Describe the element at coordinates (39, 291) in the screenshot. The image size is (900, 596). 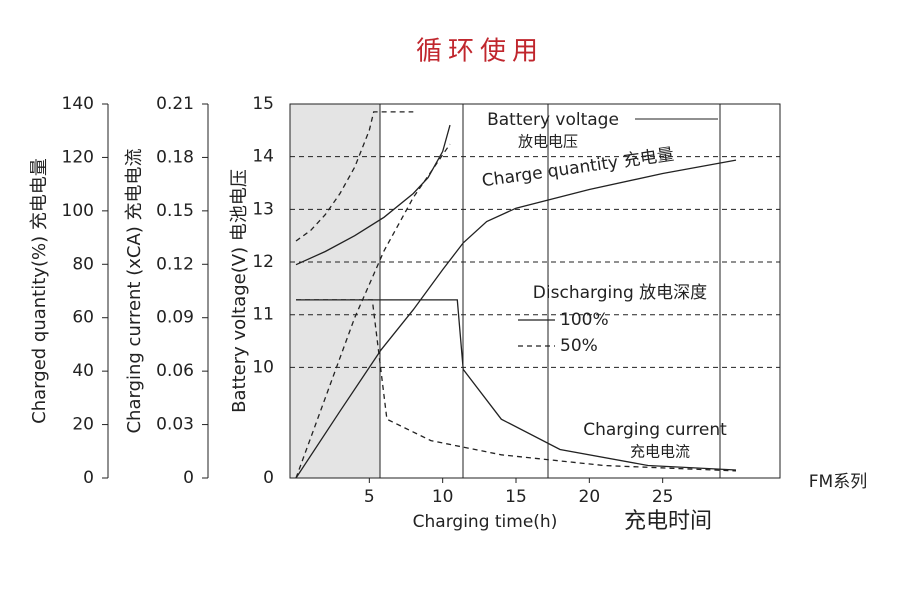
I see `y-axis-label: Charged quantity(%) 充电电量` at that location.